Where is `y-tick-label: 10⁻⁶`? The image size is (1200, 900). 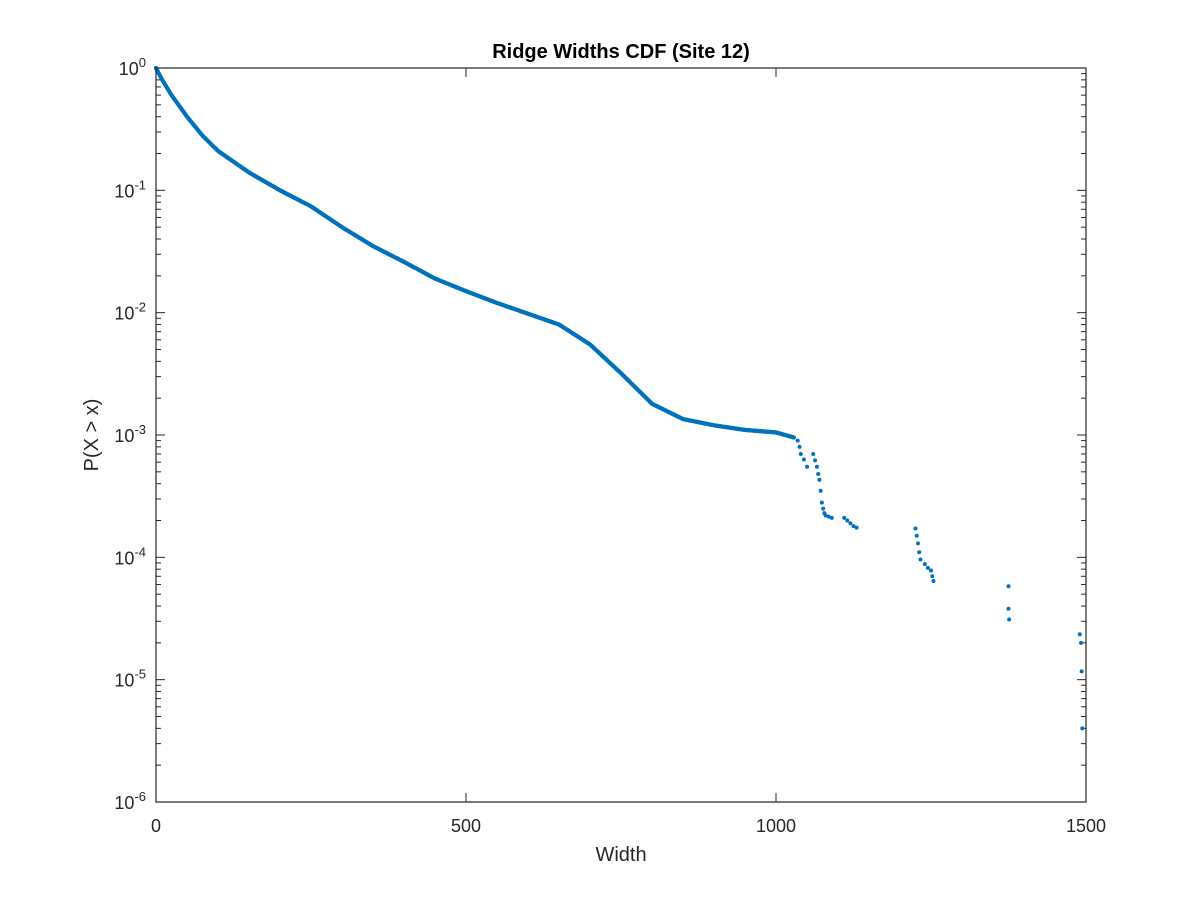 y-tick-label: 10⁻⁶ is located at coordinates (130, 801).